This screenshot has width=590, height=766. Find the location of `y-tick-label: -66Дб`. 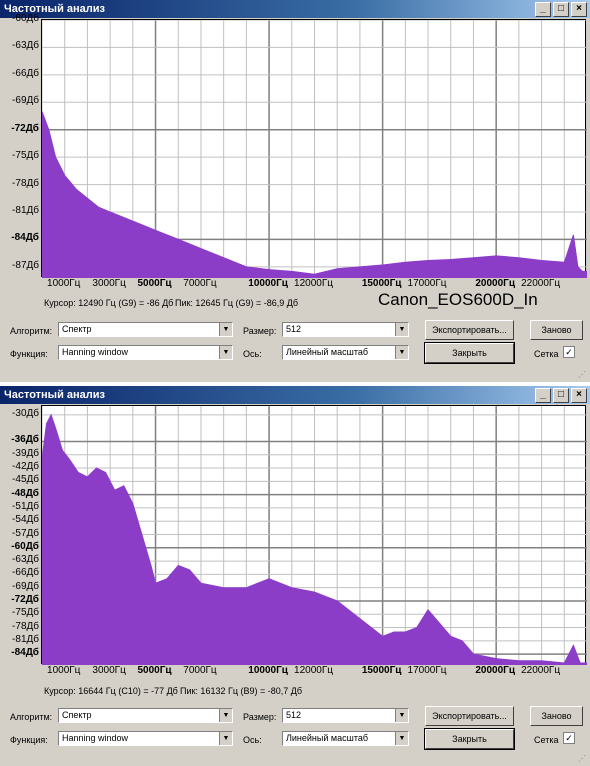

y-tick-label: -66Дб is located at coordinates (25, 573).